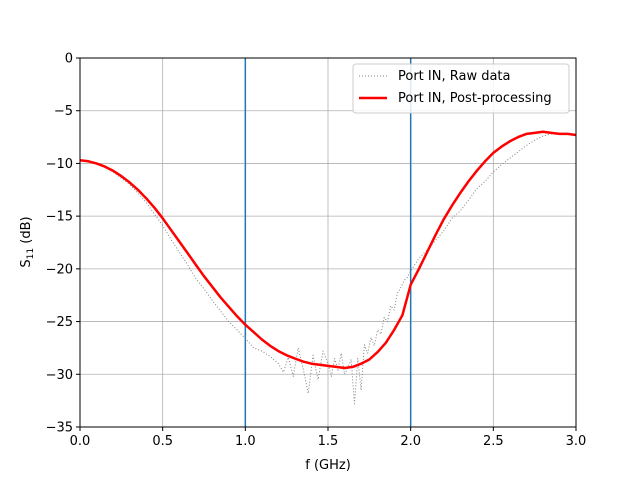 The image size is (640, 480). What do you see at coordinates (63, 111) in the screenshot?
I see `y-tick-label-1: −5` at bounding box center [63, 111].